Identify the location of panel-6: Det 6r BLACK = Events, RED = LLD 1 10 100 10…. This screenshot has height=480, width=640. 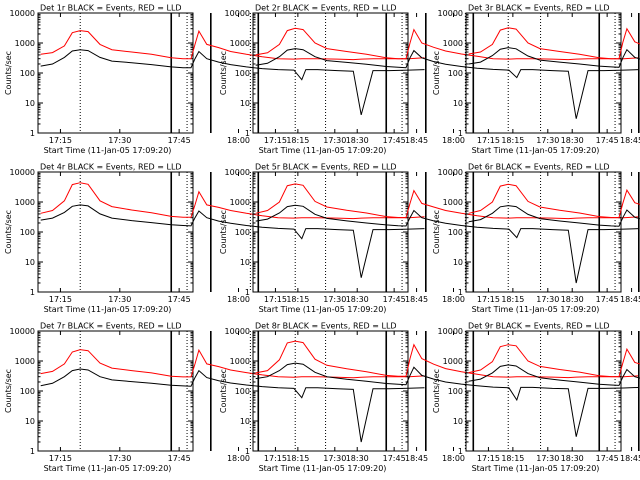
(536, 238).